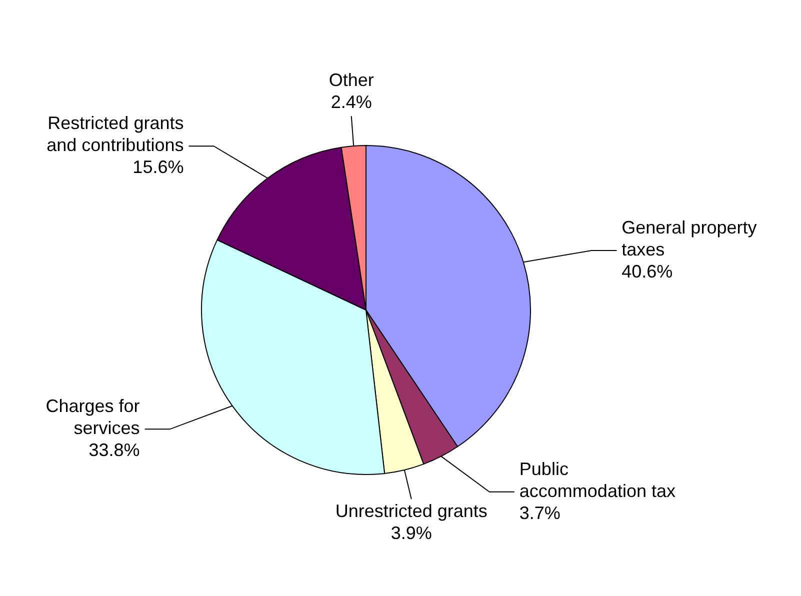 The height and width of the screenshot is (596, 801). Describe the element at coordinates (114, 450) in the screenshot. I see `data-label: 33.8%` at that location.